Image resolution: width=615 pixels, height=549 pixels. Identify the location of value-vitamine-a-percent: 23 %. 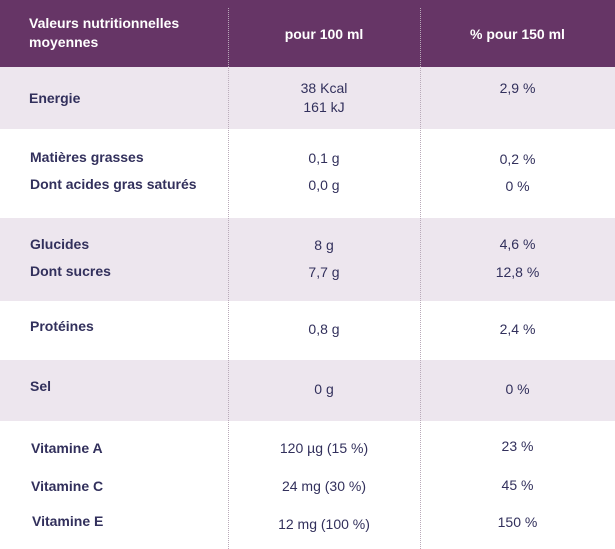
(517, 446).